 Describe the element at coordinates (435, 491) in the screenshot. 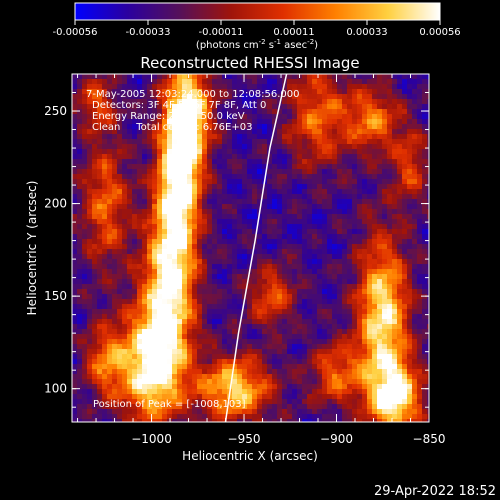

I see `footer-timestamp: 29-Apr-2022 18:52` at that location.